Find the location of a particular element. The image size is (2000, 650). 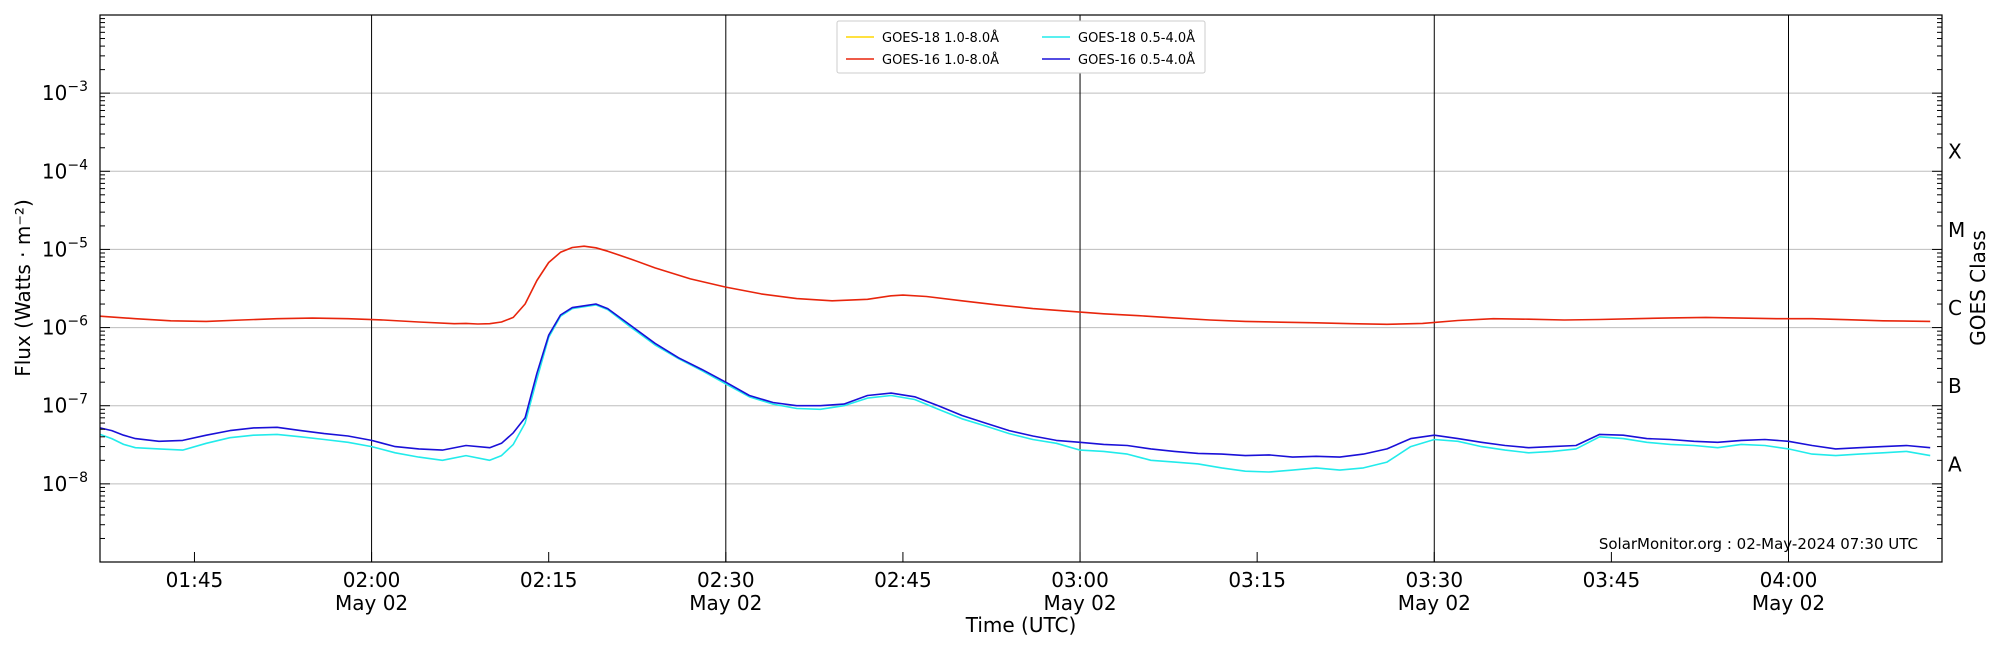

goes-class-label: X is located at coordinates (1955, 152).